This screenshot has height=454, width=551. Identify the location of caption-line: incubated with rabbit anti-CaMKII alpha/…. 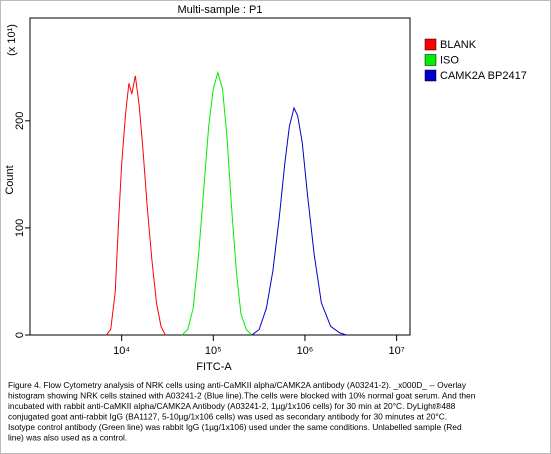
(232, 406).